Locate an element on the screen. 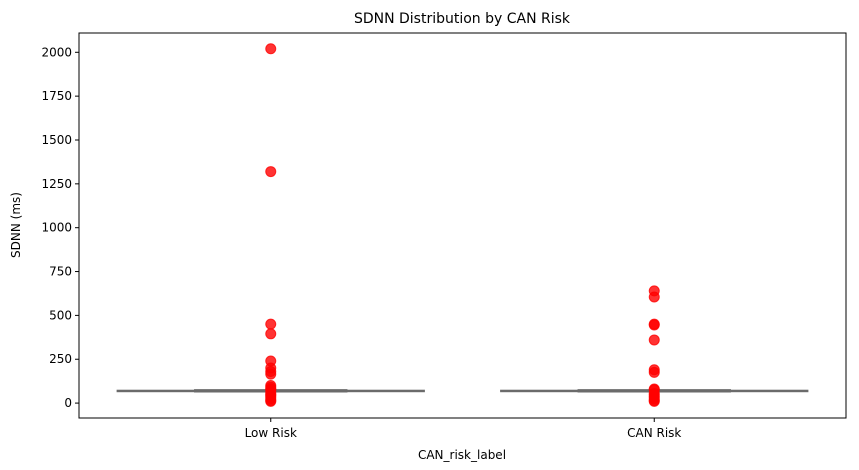  x-axis-label: CAN_risk_label is located at coordinates (462, 455).